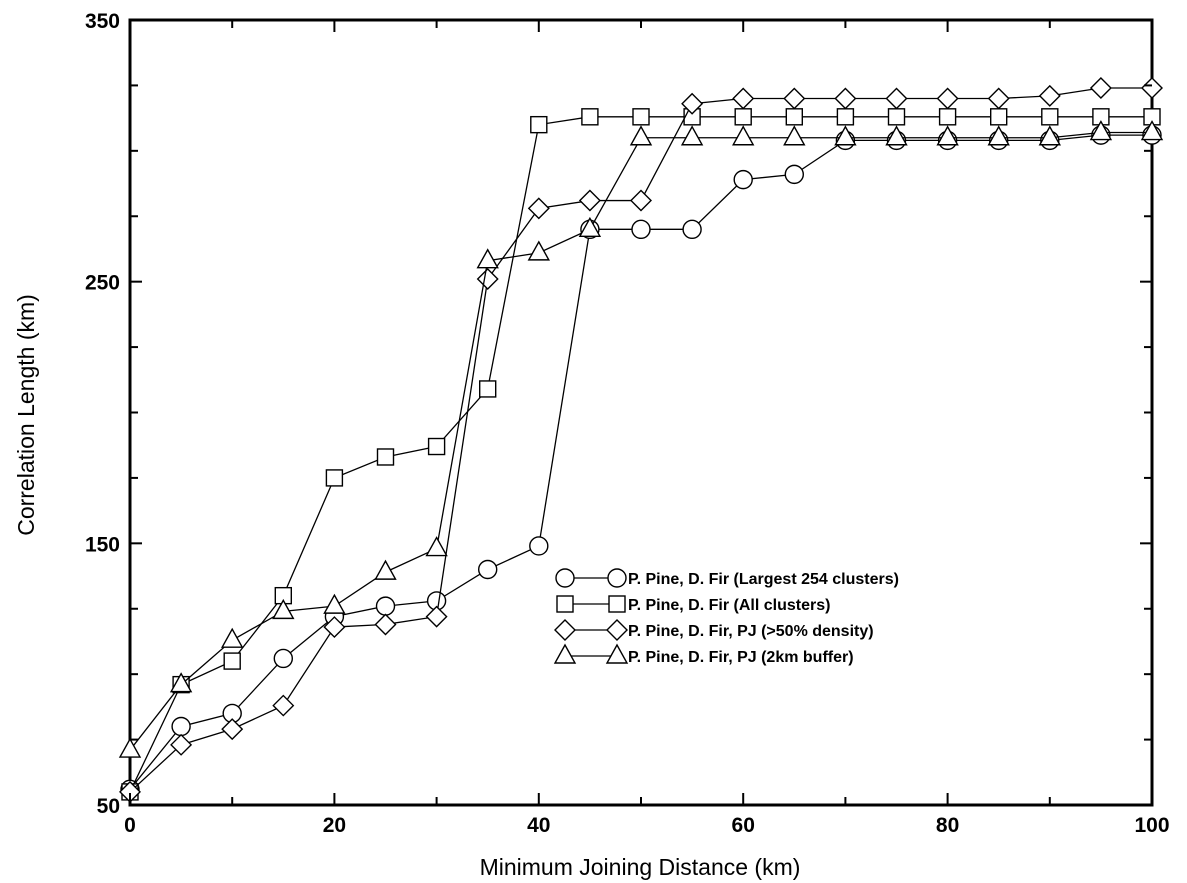 The image size is (1187, 883). What do you see at coordinates (334, 825) in the screenshot?
I see `x-tick-label: 20` at bounding box center [334, 825].